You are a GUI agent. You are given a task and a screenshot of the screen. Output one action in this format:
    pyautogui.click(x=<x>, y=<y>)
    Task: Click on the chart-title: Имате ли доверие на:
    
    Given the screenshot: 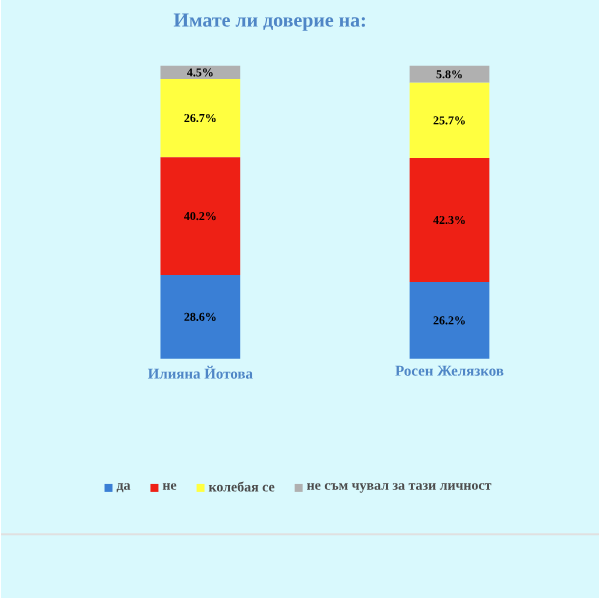 What is the action you would take?
    pyautogui.click(x=269, y=22)
    